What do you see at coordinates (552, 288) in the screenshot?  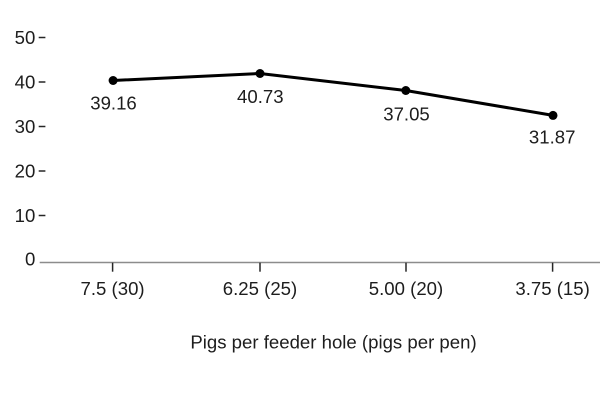 I see `svg-text: 3.75 (15)` at bounding box center [552, 288].